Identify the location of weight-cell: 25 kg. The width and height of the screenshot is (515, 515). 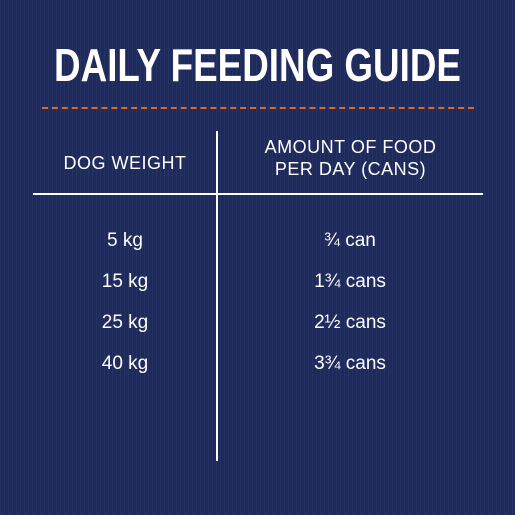
(125, 322).